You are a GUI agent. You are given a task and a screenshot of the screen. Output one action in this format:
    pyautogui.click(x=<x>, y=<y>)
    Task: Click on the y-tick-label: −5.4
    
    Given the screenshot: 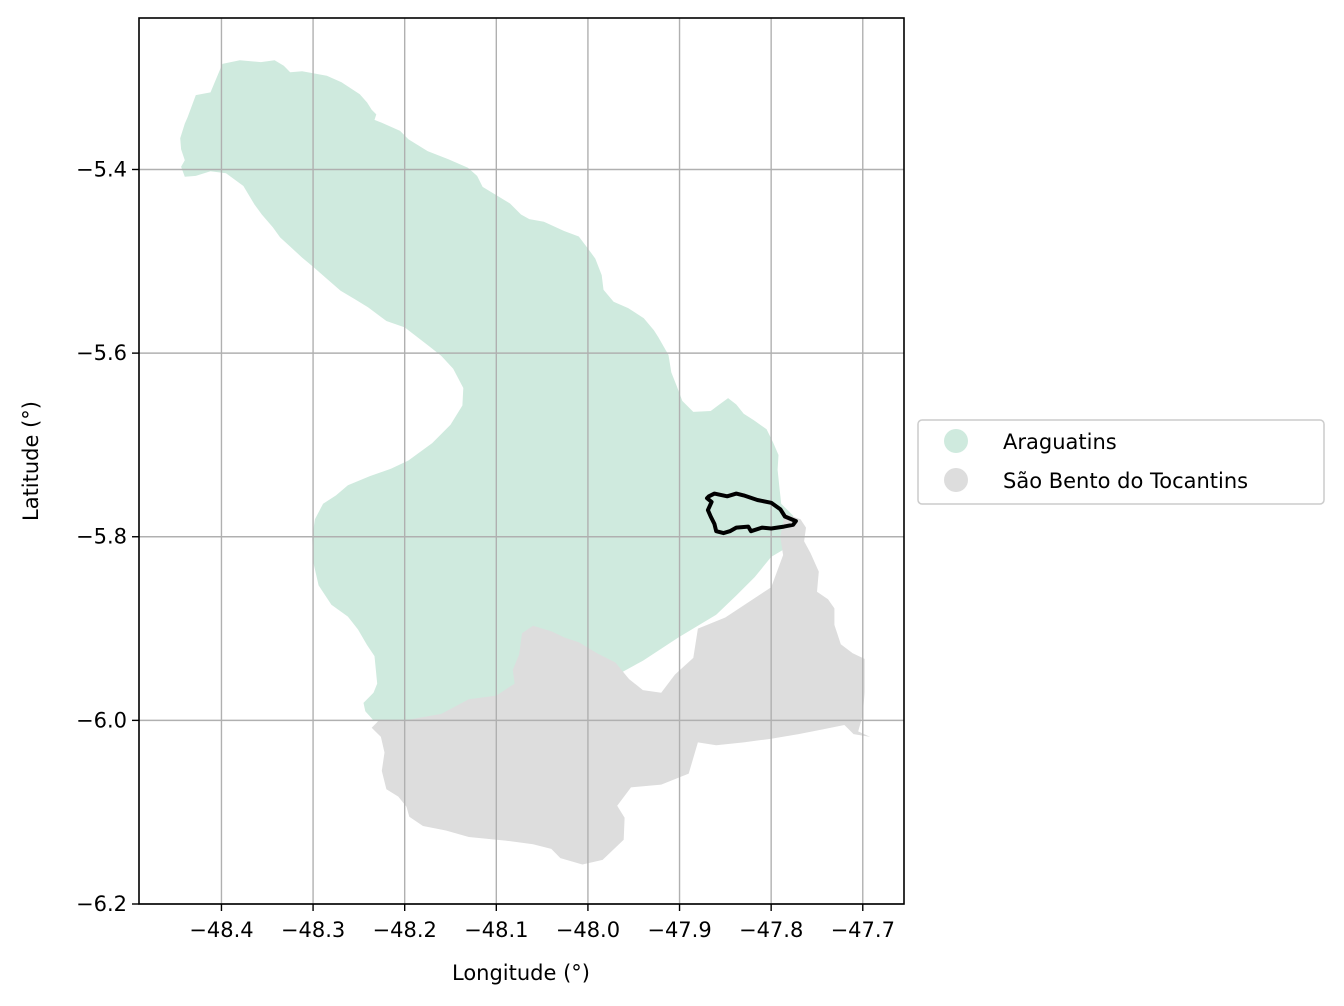 What is the action you would take?
    pyautogui.click(x=101, y=169)
    